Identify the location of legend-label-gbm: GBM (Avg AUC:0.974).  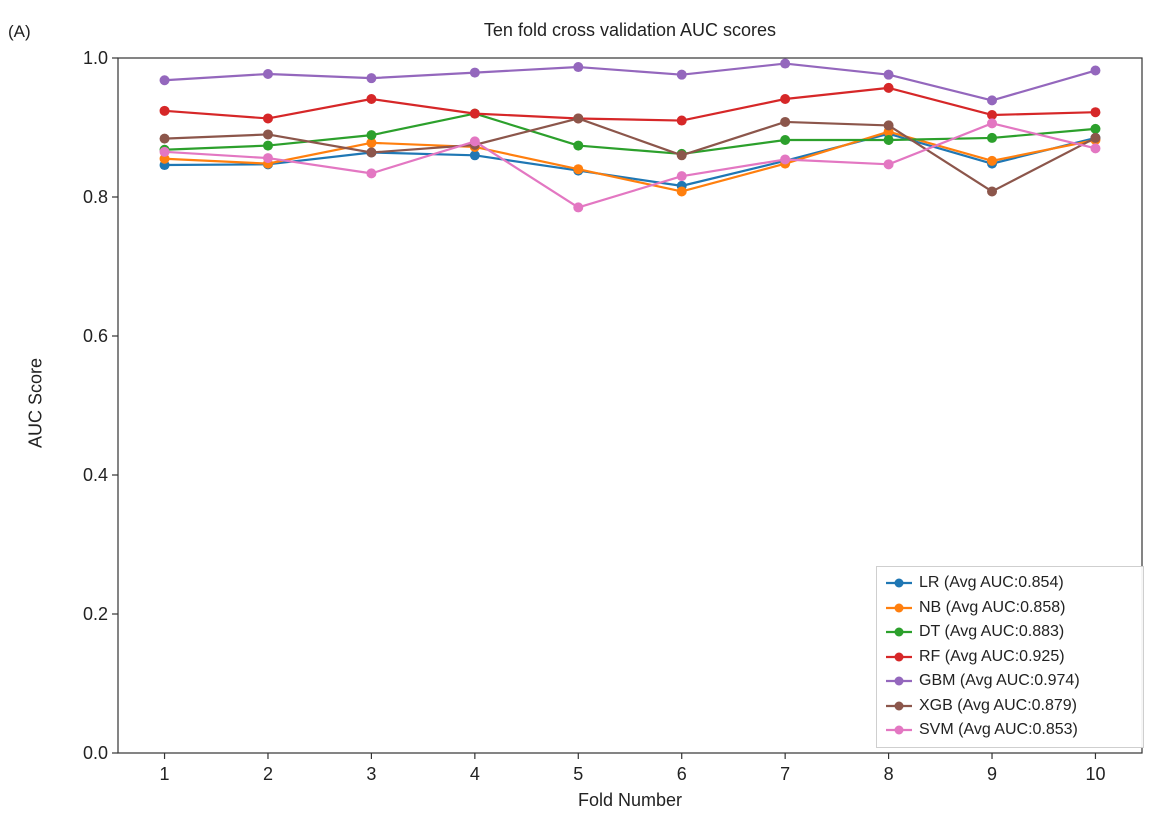
(999, 681).